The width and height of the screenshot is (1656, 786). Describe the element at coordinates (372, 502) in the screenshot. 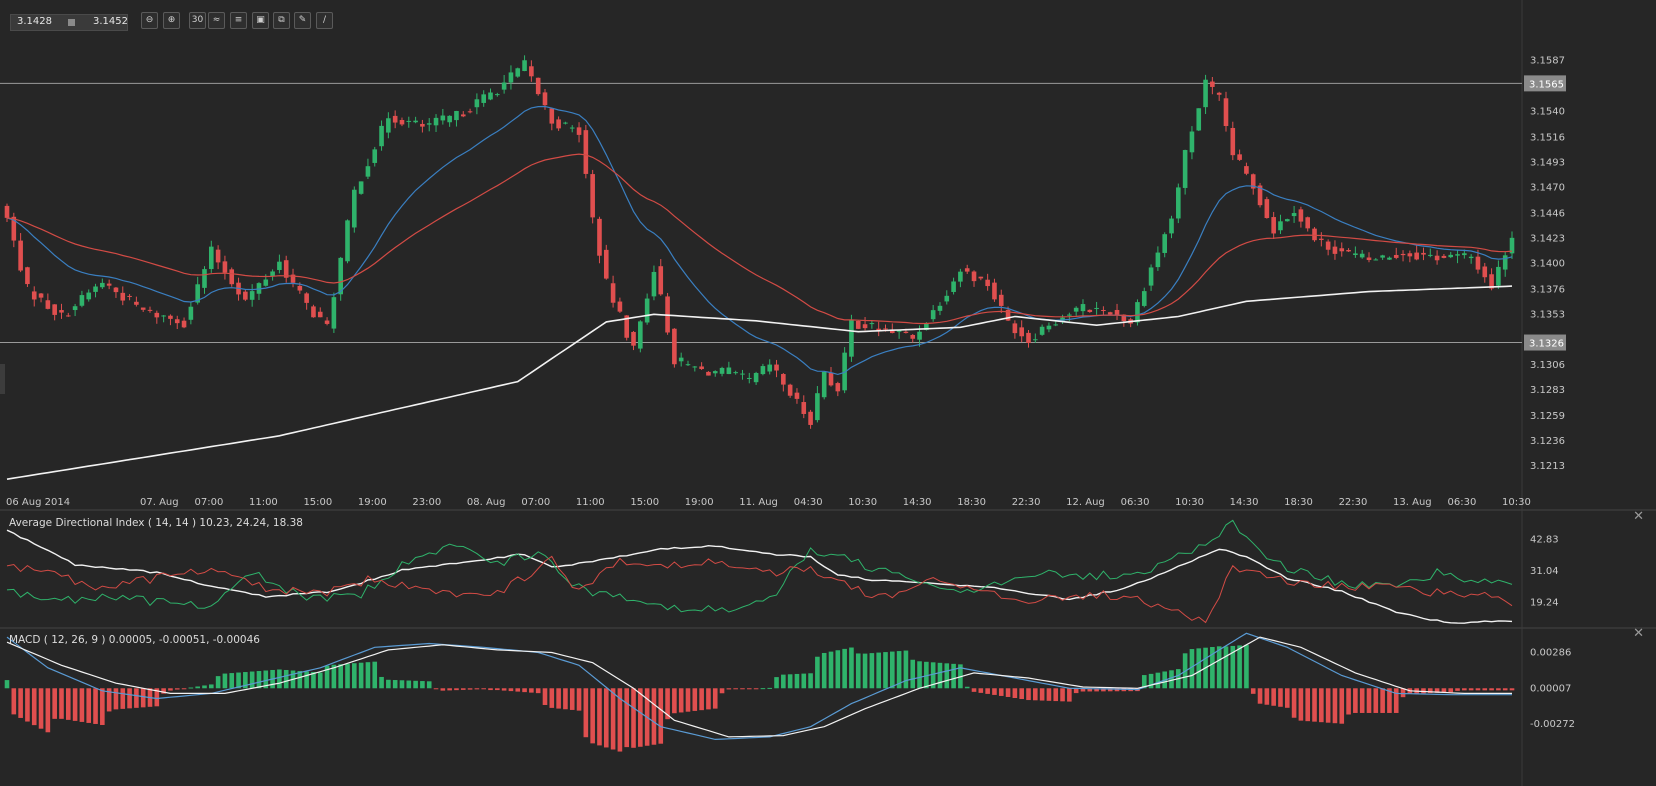

I see `x-tick-label: 19:00` at that location.